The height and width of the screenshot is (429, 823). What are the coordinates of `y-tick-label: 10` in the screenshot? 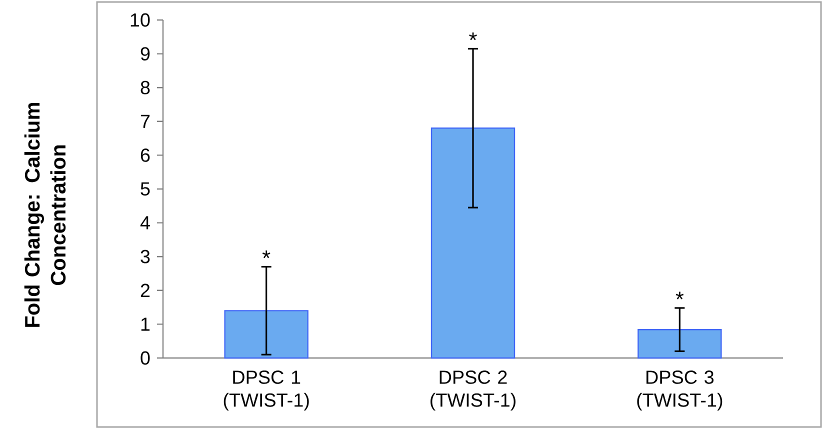 It's located at (140, 20).